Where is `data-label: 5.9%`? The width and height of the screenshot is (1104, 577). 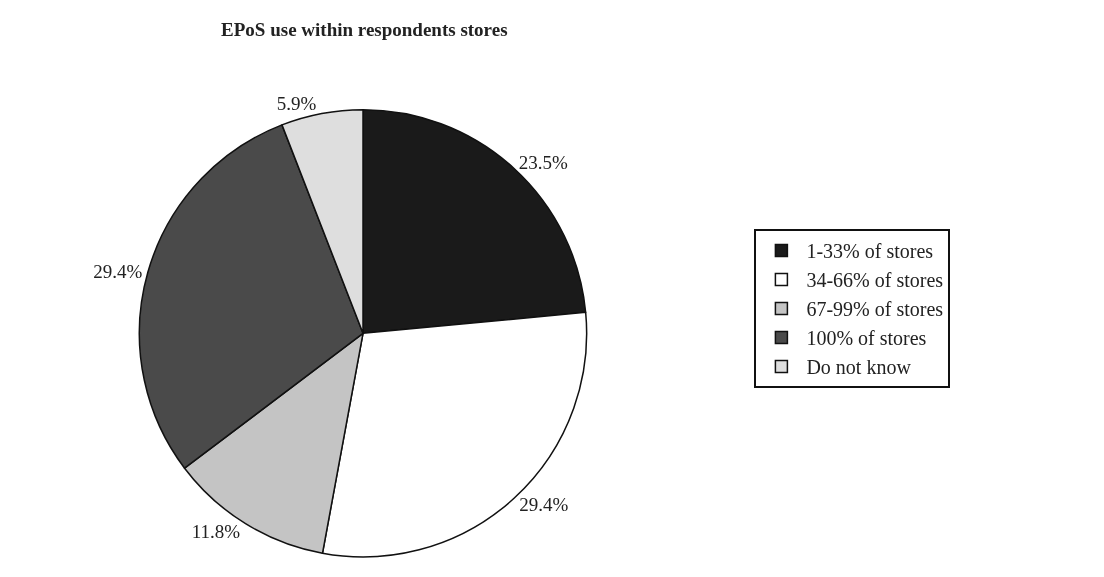
data-label: 5.9% is located at coordinates (296, 103).